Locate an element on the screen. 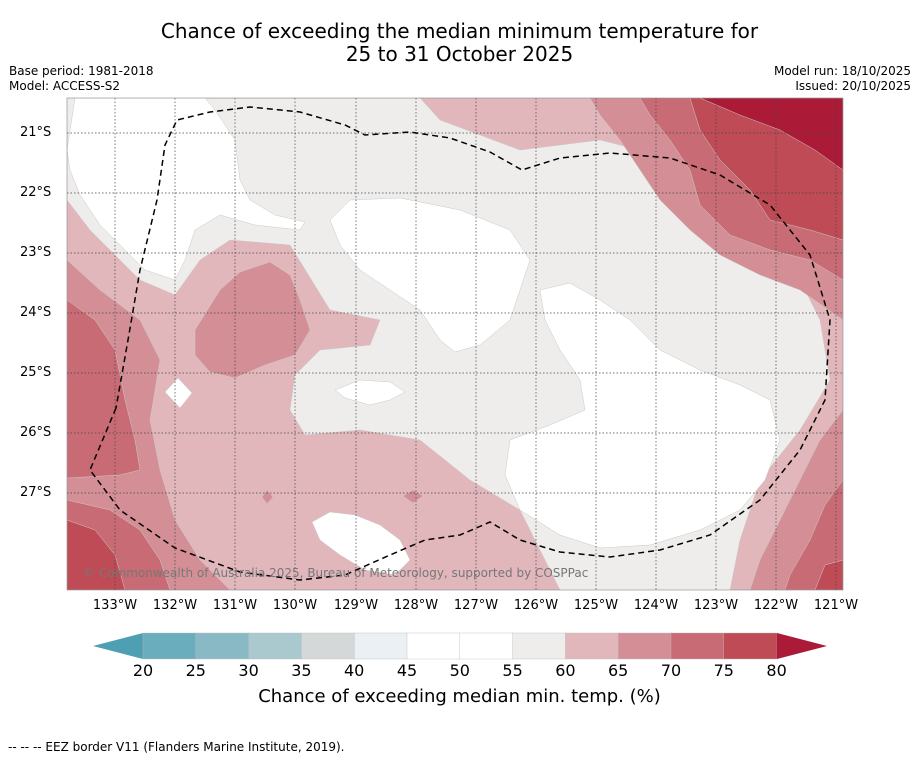 The width and height of the screenshot is (919, 758). longitude-label: 129°W is located at coordinates (356, 605).